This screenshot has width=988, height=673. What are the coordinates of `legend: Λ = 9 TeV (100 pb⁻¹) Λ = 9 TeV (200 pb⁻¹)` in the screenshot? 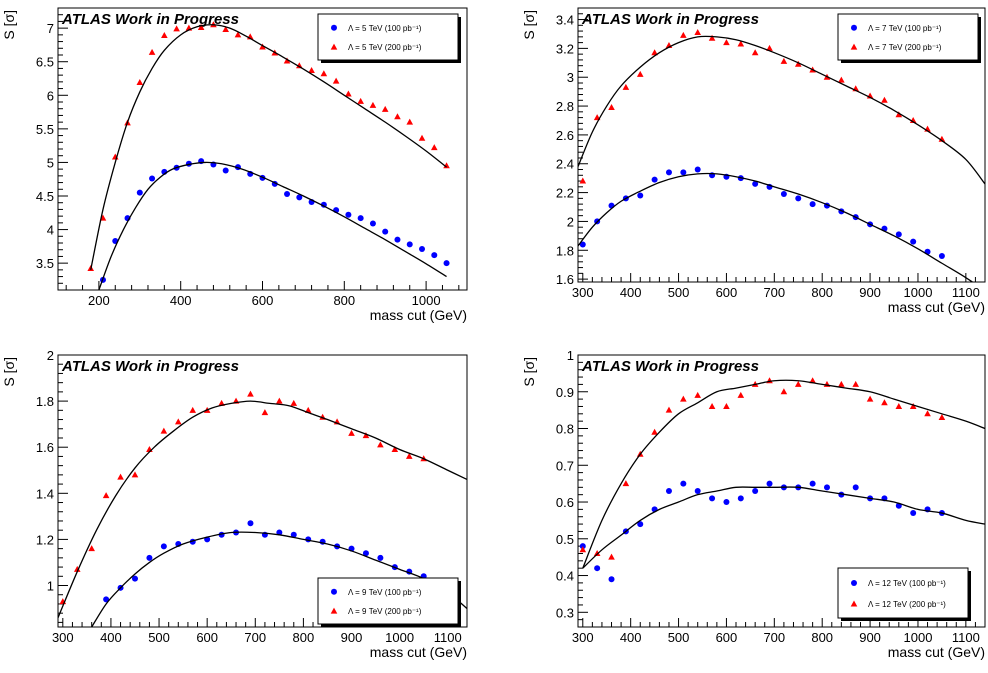 It's located at (389, 602).